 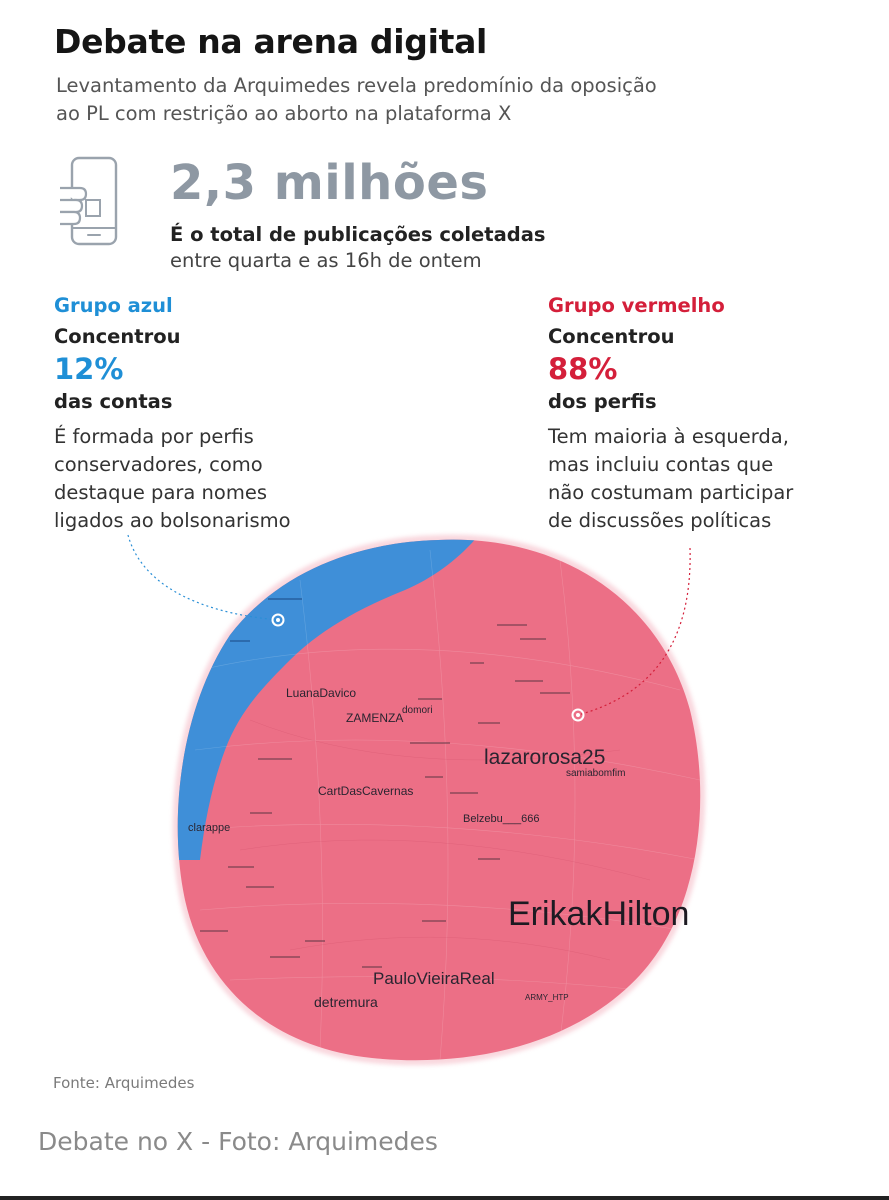 What do you see at coordinates (444, 1198) in the screenshot?
I see `bottom-divider` at bounding box center [444, 1198].